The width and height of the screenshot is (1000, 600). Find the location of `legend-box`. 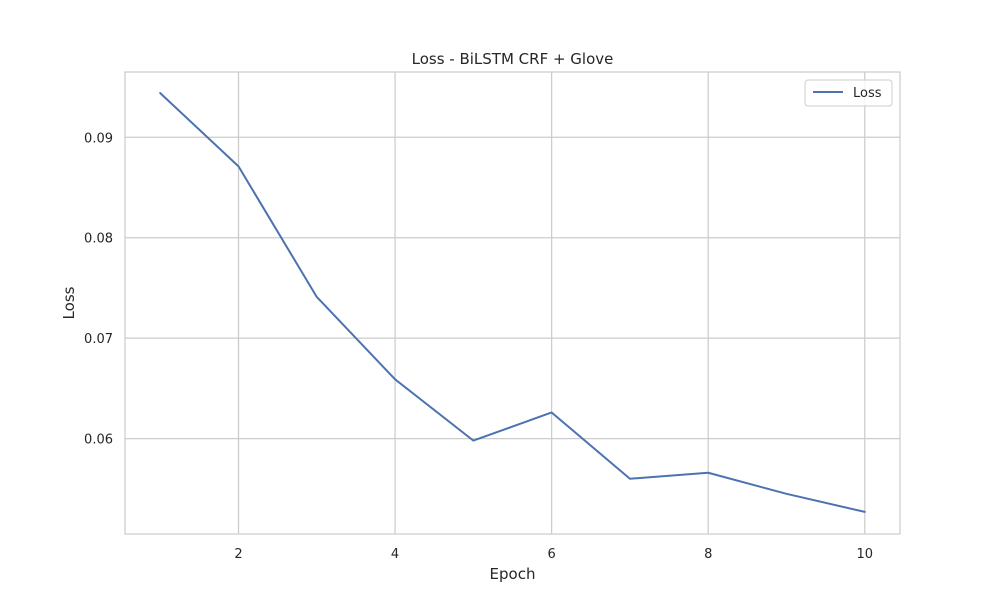

legend-box is located at coordinates (848, 93).